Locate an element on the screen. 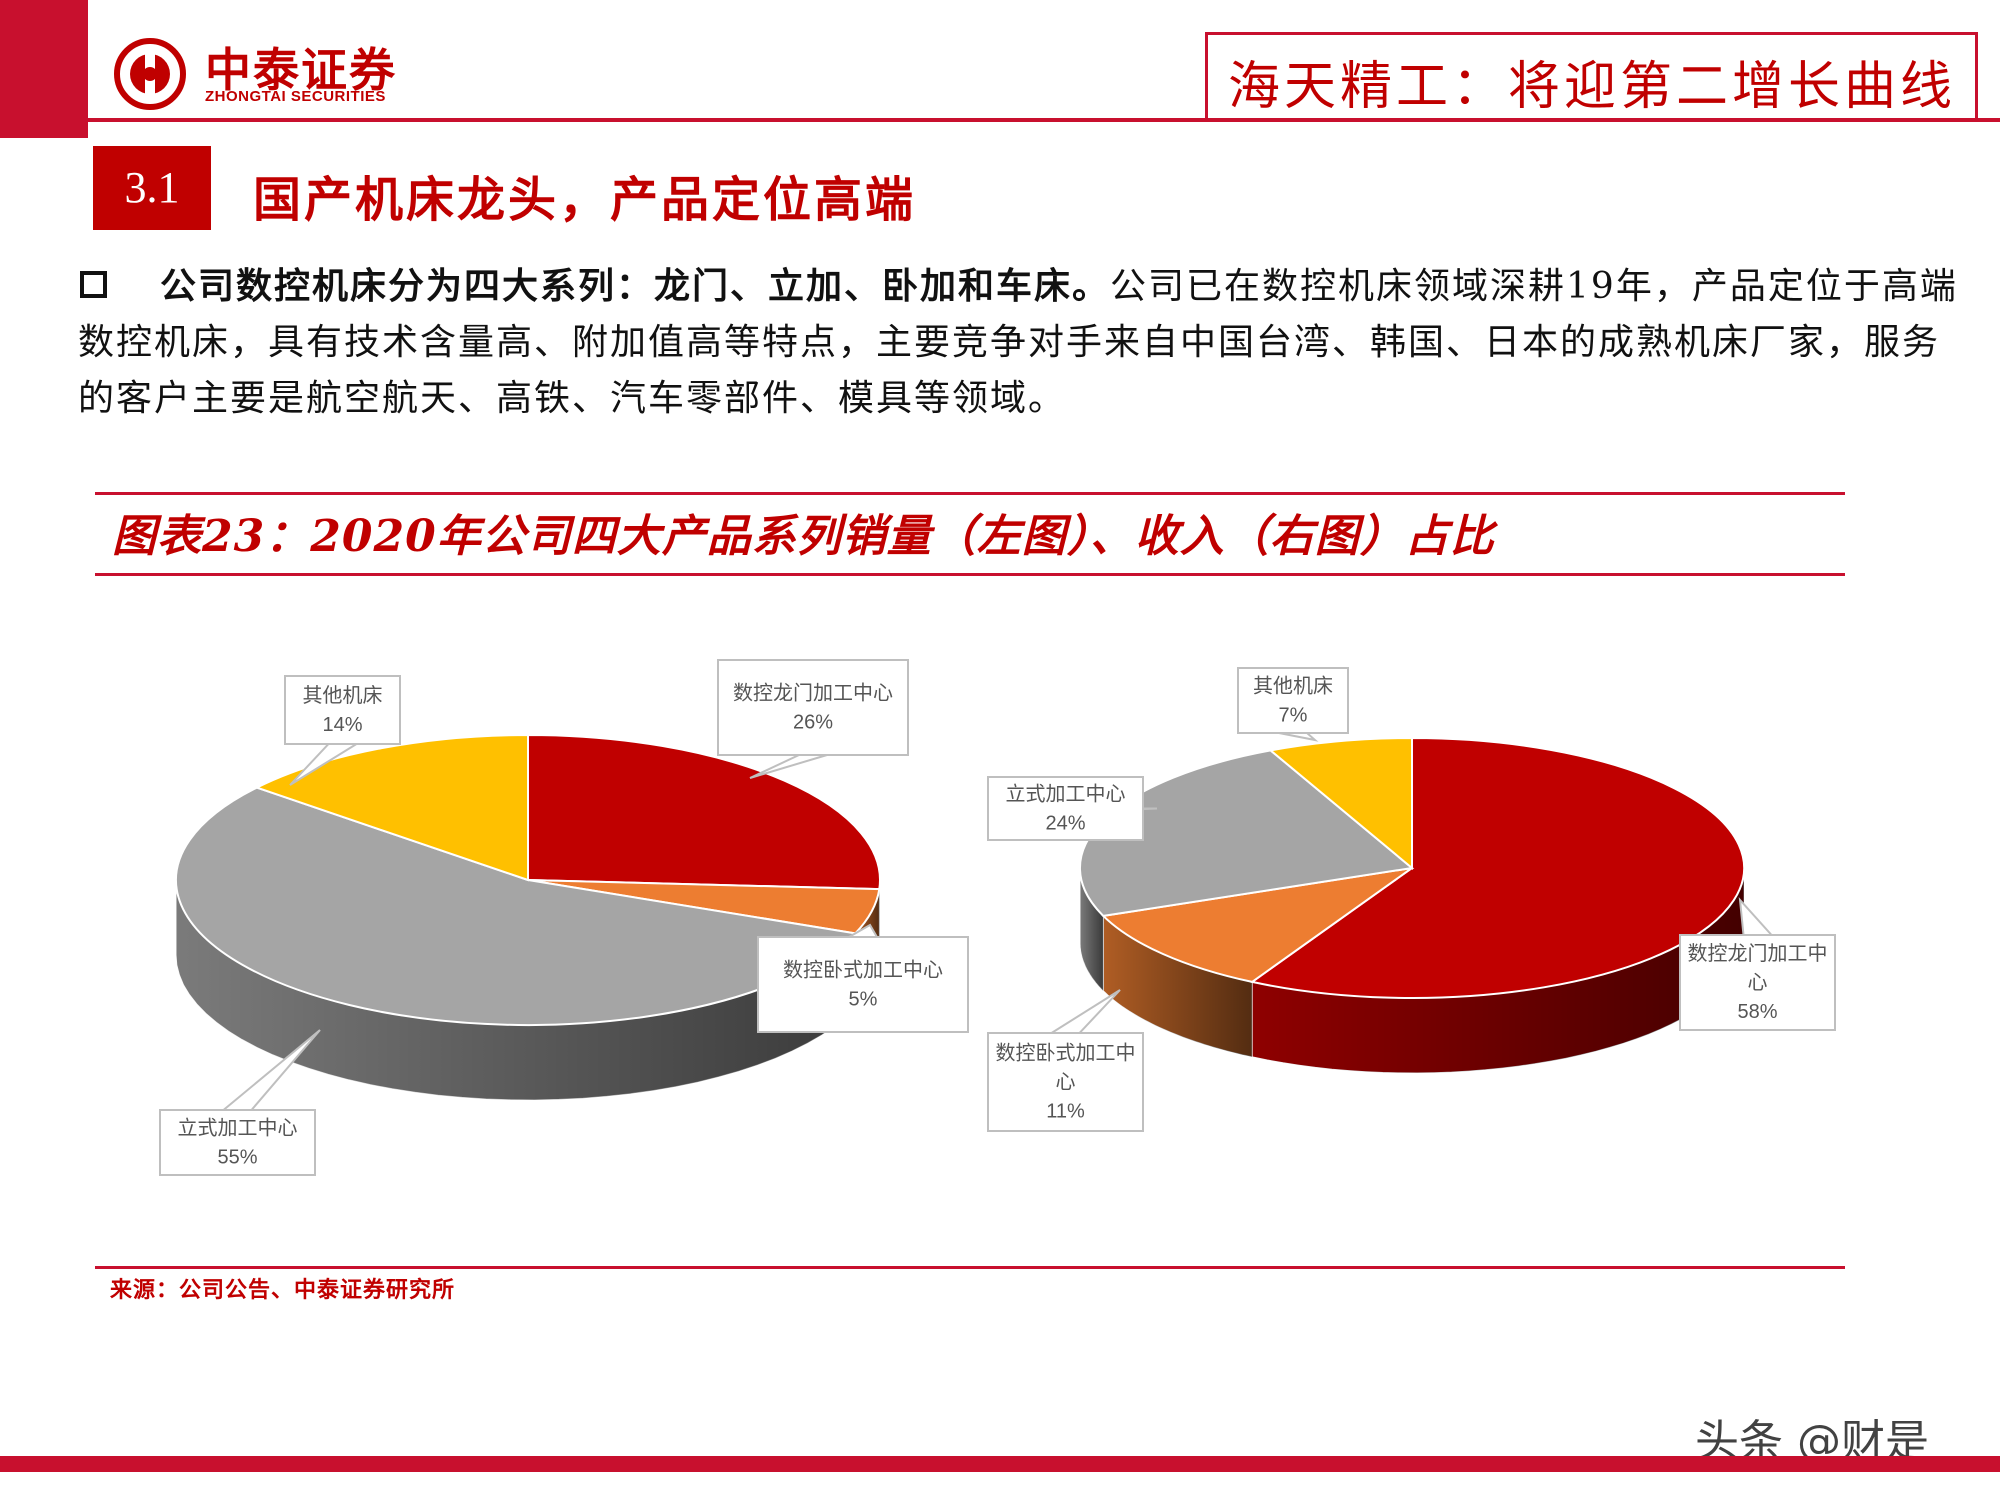 The width and height of the screenshot is (2000, 1500). figure-top-rule is located at coordinates (970, 493).